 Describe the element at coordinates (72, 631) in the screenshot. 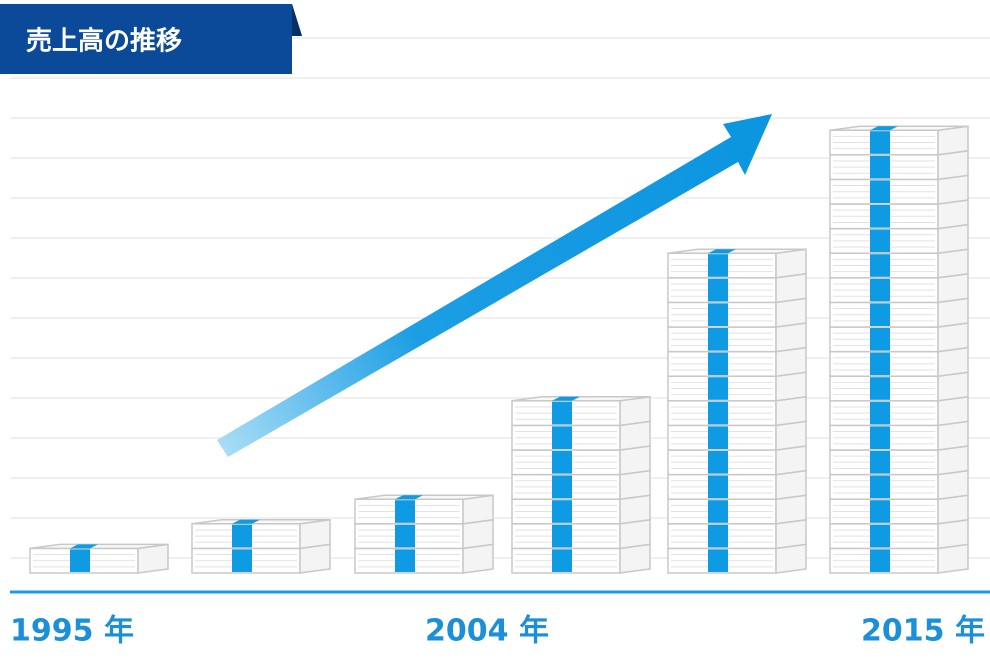

I see `x-label: 1995 年` at that location.